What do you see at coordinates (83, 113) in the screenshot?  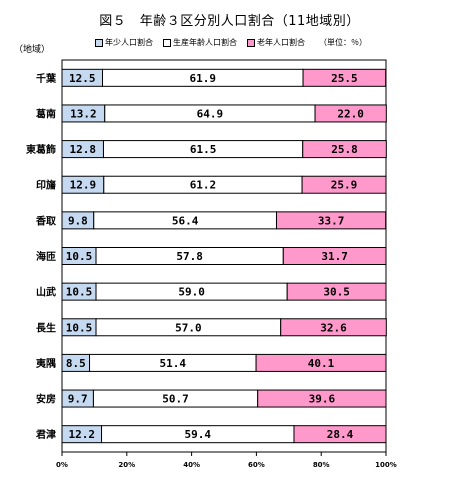 I see `data-label-young: 13.2` at bounding box center [83, 113].